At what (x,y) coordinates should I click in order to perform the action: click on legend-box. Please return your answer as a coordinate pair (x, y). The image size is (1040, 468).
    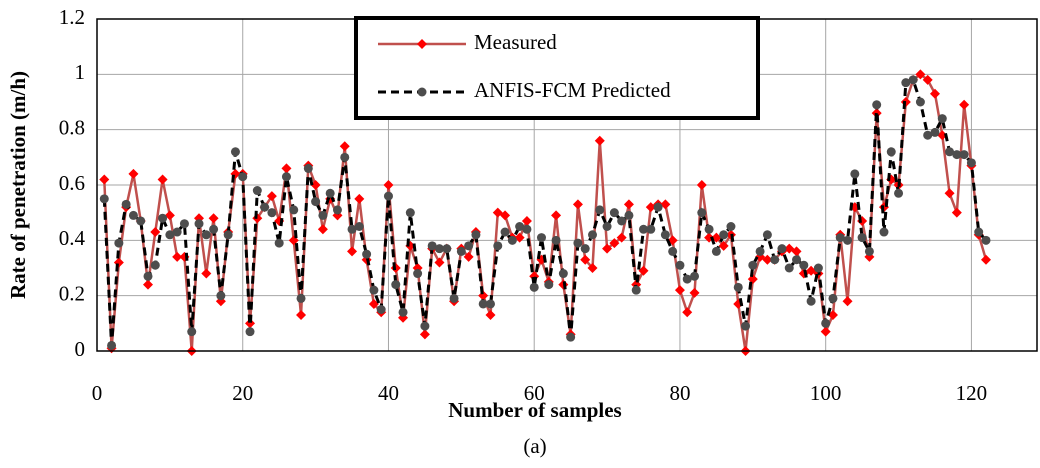
    Looking at the image, I should click on (557, 68).